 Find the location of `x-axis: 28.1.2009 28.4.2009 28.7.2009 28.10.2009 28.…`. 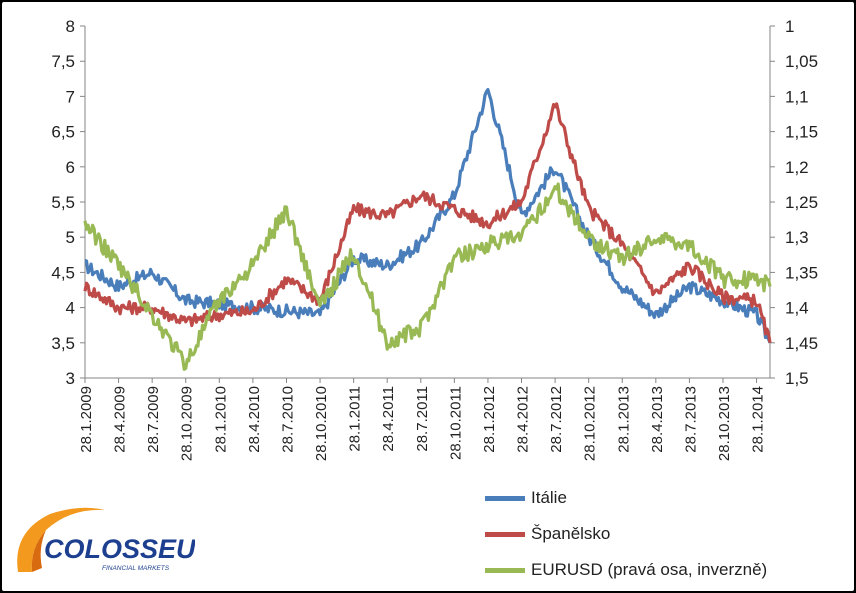

x-axis: 28.1.2009 28.4.2009 28.7.2009 28.10.2009 28.… is located at coordinates (424, 419).